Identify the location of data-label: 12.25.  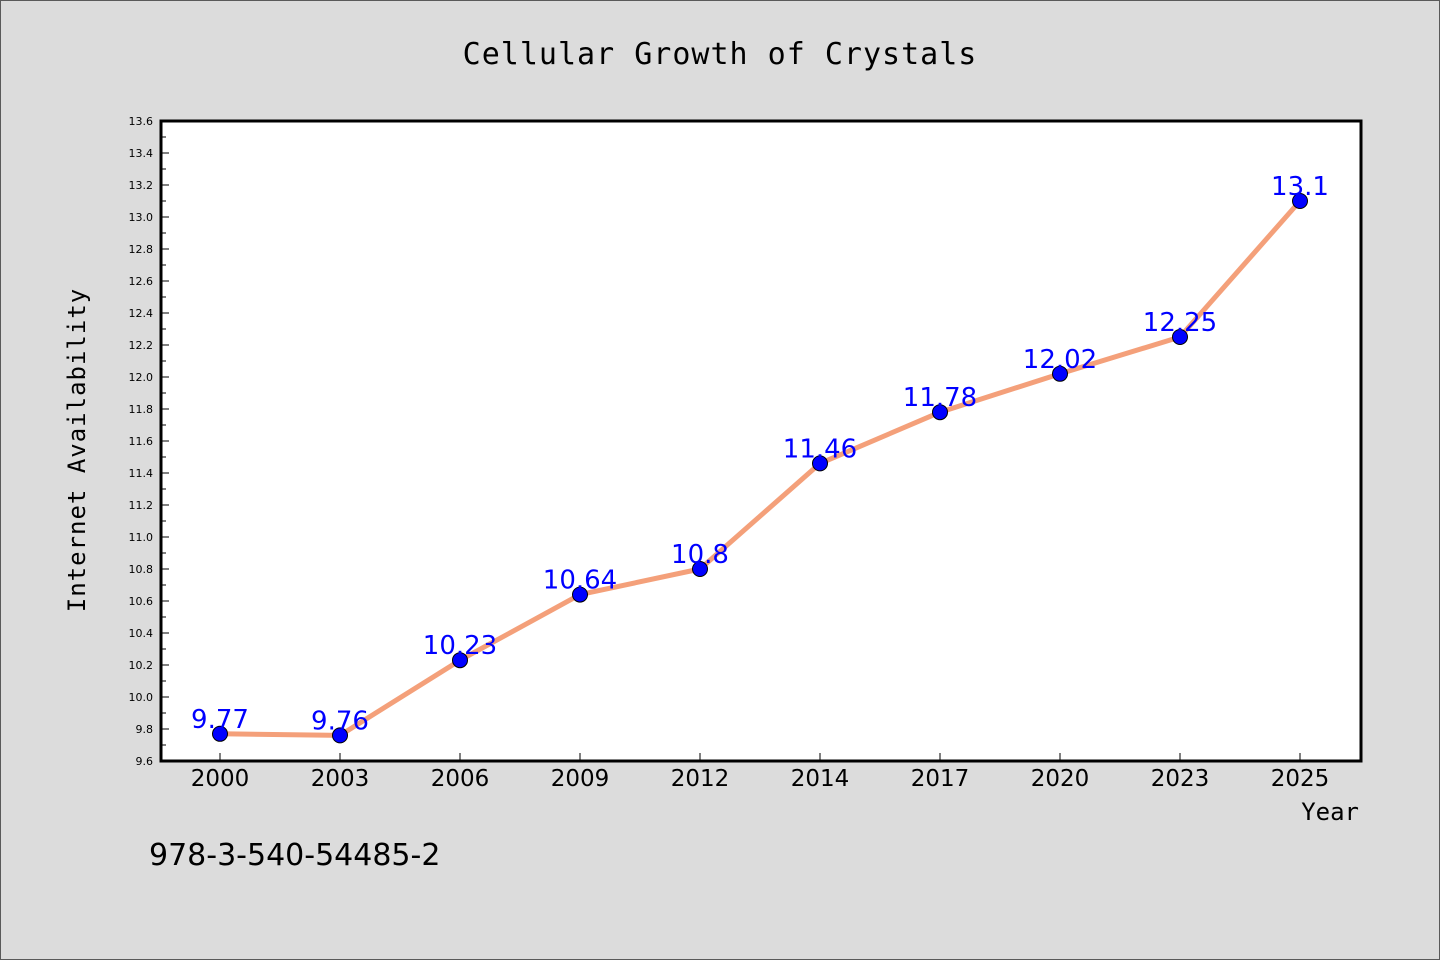
(1180, 323).